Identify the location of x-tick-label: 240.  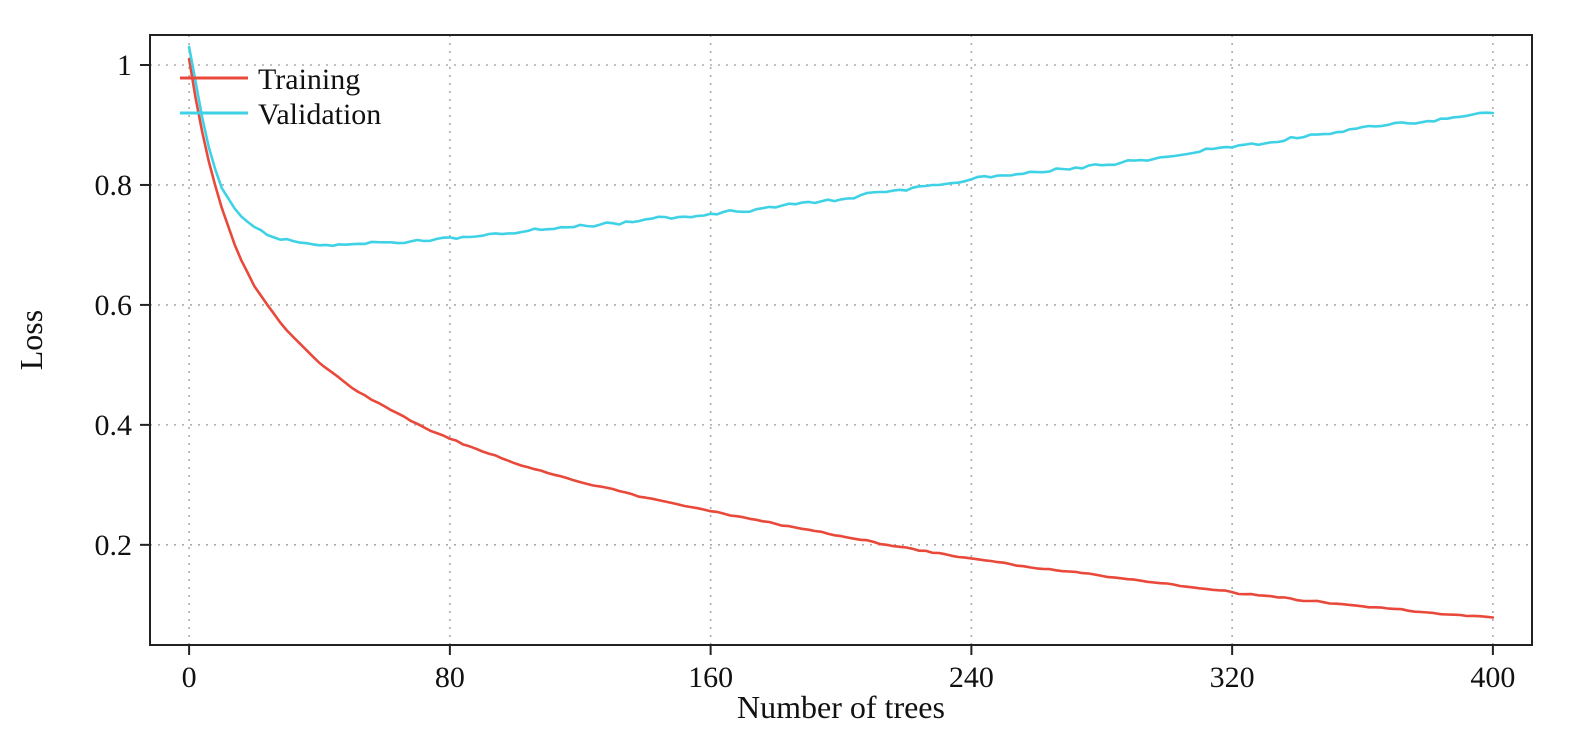
(971, 677).